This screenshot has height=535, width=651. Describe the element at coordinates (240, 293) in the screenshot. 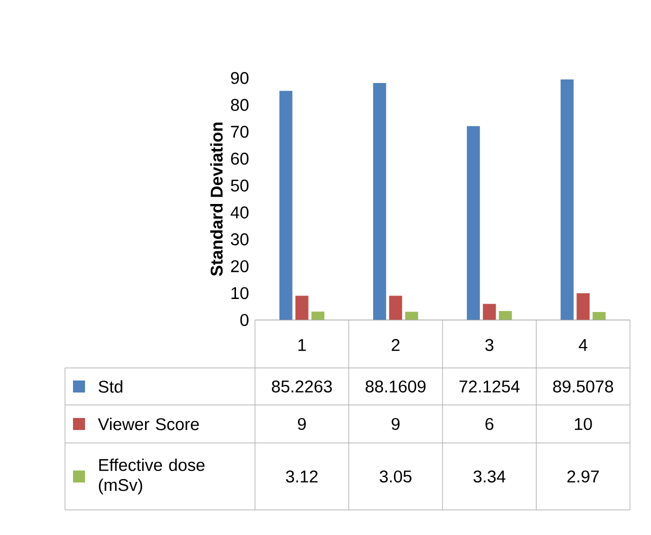

I see `y-tick-label: 10` at that location.